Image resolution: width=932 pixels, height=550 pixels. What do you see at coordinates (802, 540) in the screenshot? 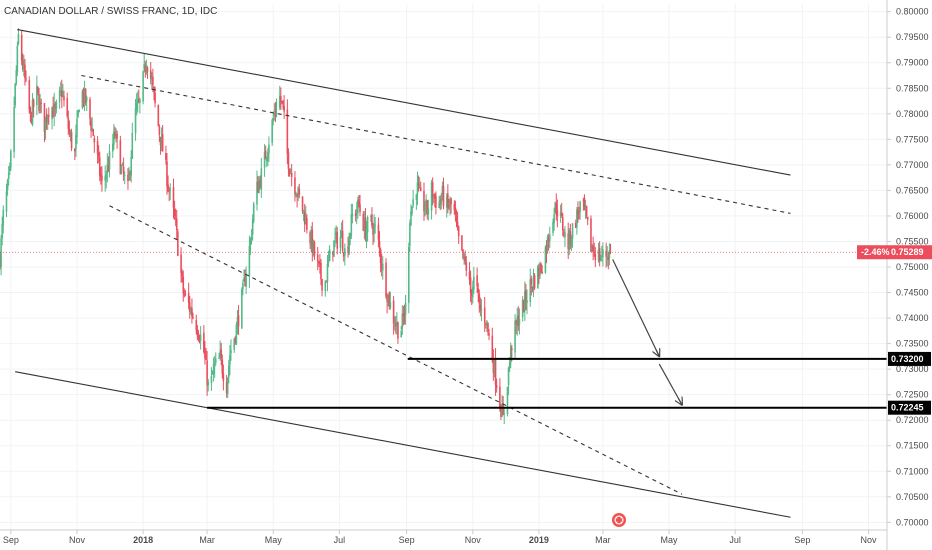
I see `time-tick-label: Sep` at bounding box center [802, 540].